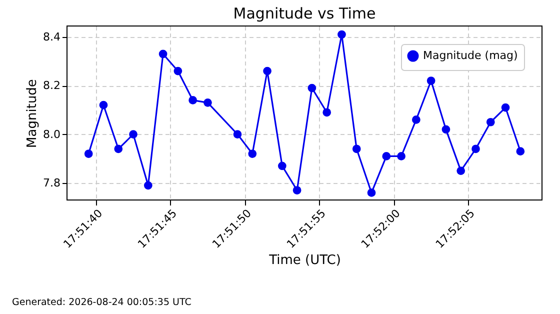  What do you see at coordinates (51, 134) in the screenshot?
I see `y-tick-label: 8.0` at bounding box center [51, 134].